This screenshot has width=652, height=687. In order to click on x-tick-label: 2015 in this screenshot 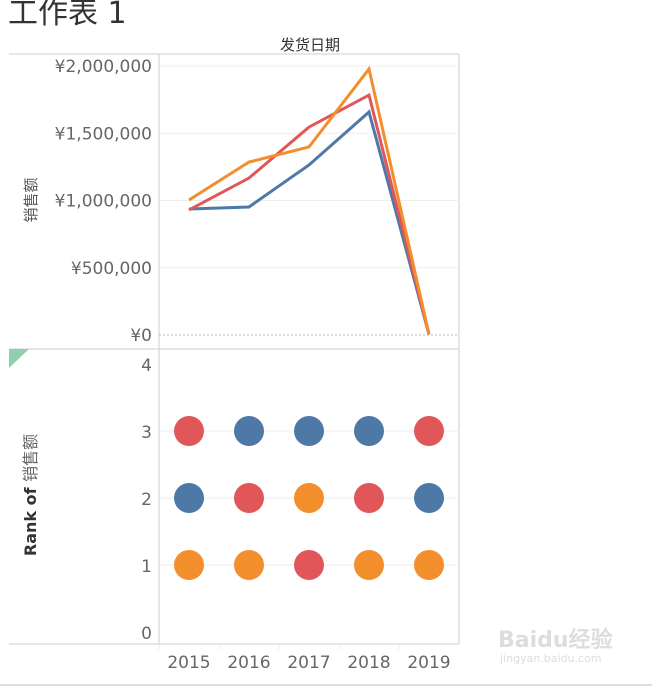, I will do `click(188, 663)`.